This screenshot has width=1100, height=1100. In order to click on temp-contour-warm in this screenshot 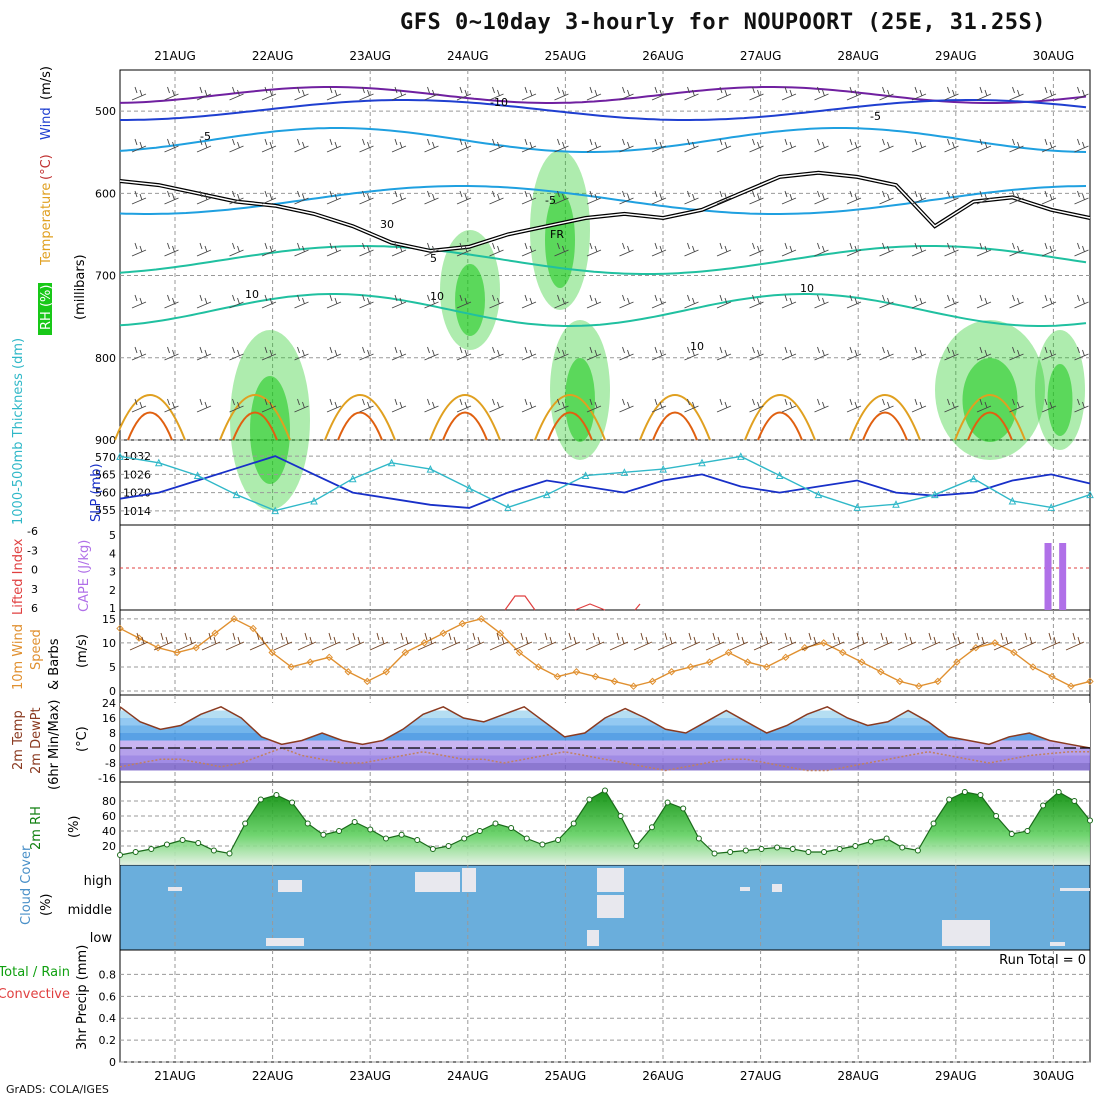, I will do `click(255, 417)`.